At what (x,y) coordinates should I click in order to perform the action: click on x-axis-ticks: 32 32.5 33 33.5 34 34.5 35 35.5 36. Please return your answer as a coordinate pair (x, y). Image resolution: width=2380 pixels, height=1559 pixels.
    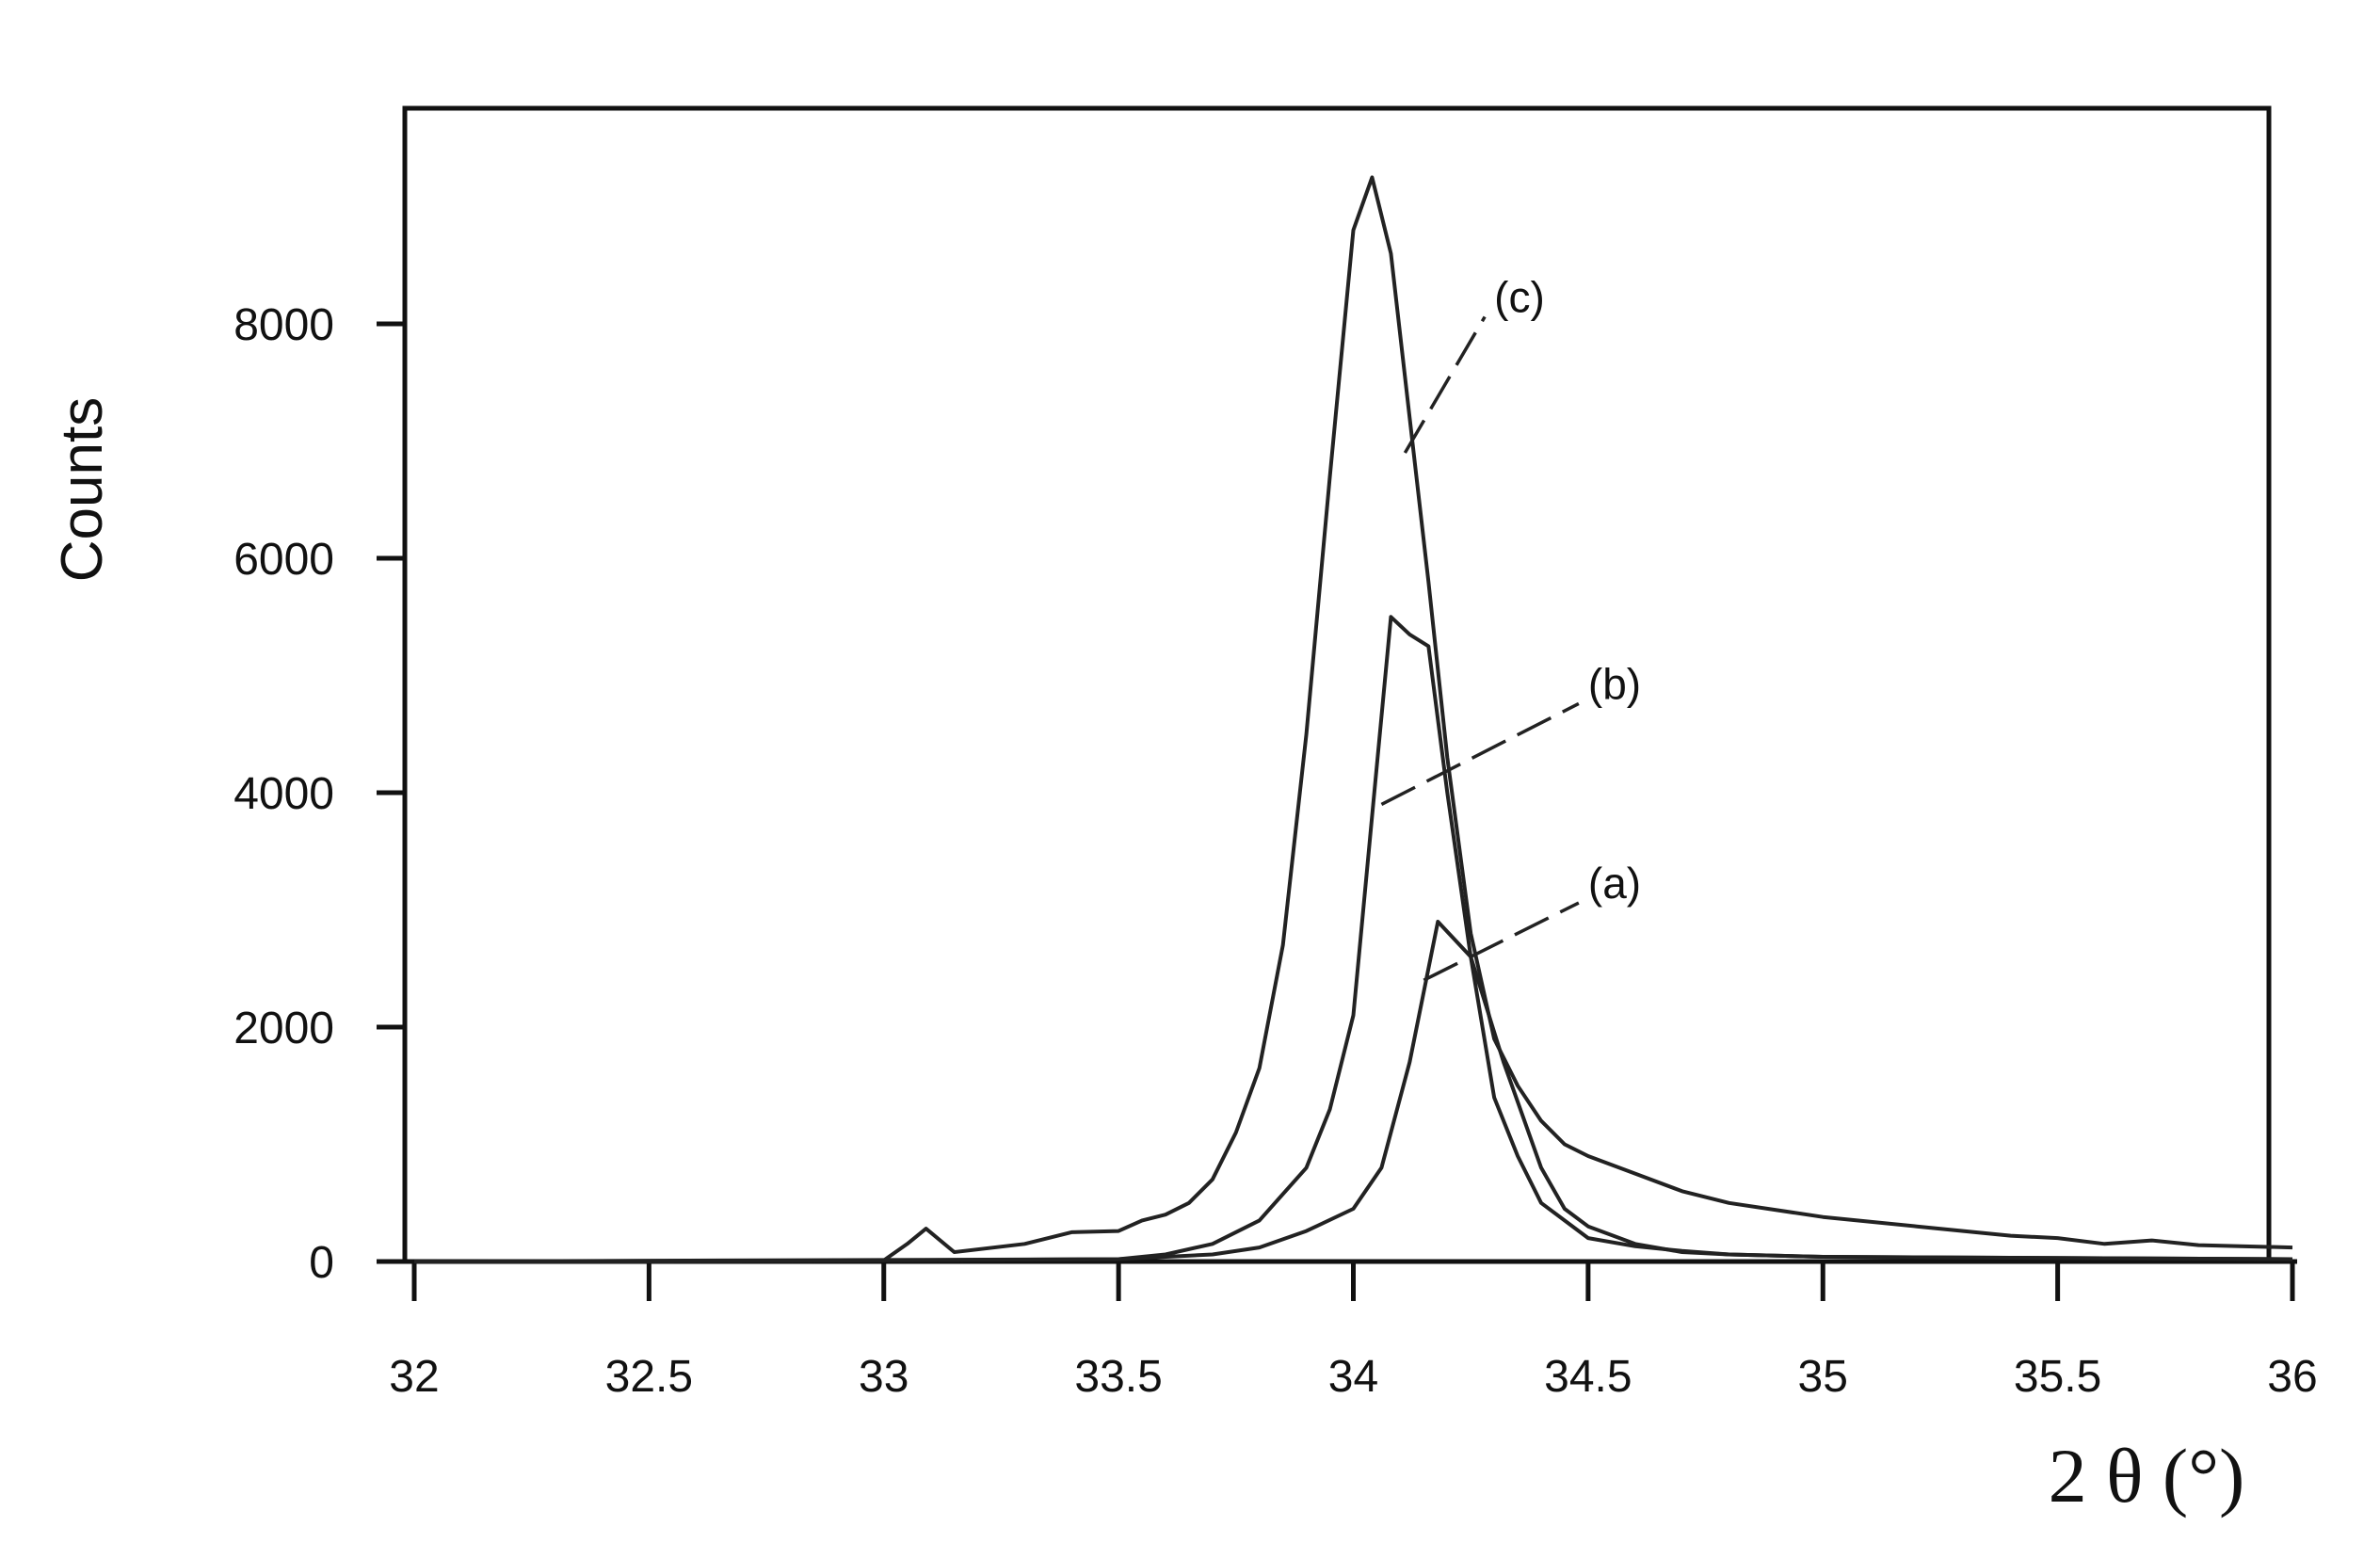
    Looking at the image, I should click on (1354, 1330).